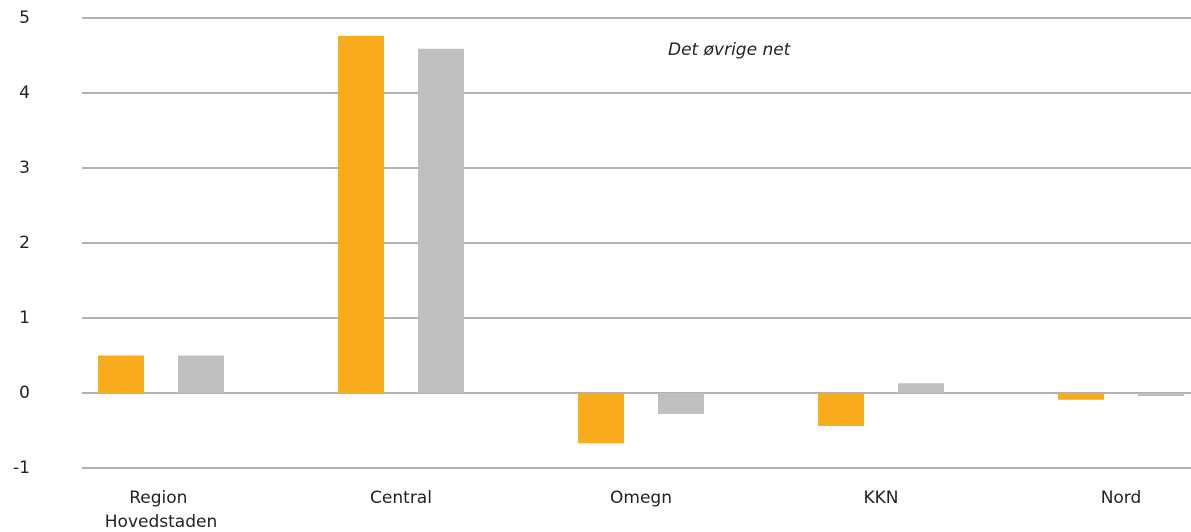 The image size is (1191, 532). What do you see at coordinates (880, 498) in the screenshot?
I see `x-tick-label: KKN` at bounding box center [880, 498].